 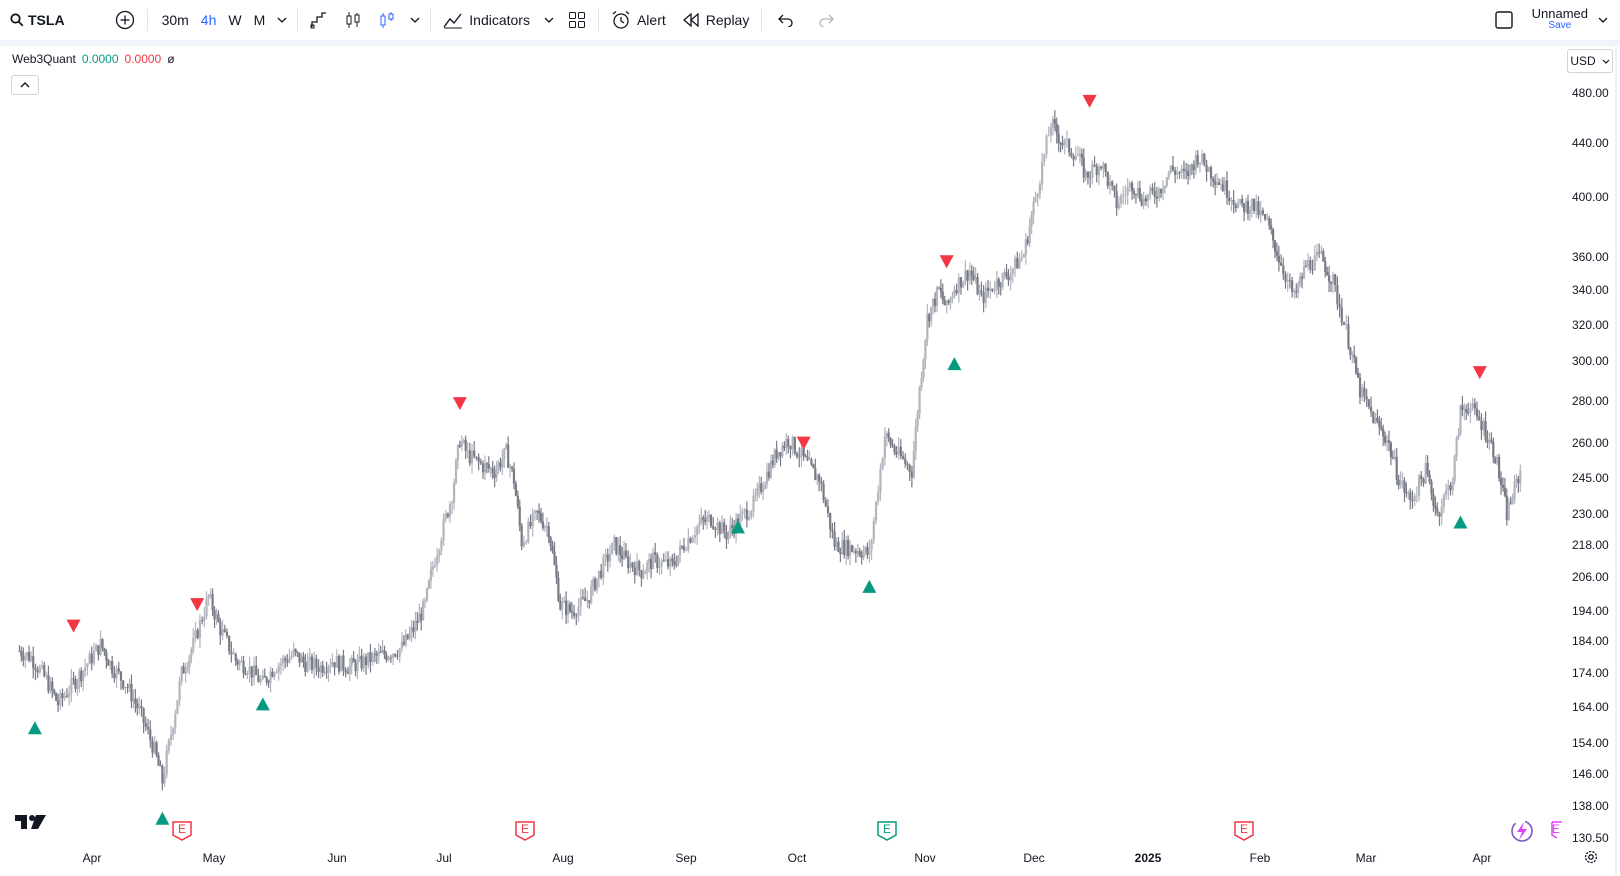 What do you see at coordinates (36, 20) in the screenshot?
I see `symbol-search-button: TSLA` at bounding box center [36, 20].